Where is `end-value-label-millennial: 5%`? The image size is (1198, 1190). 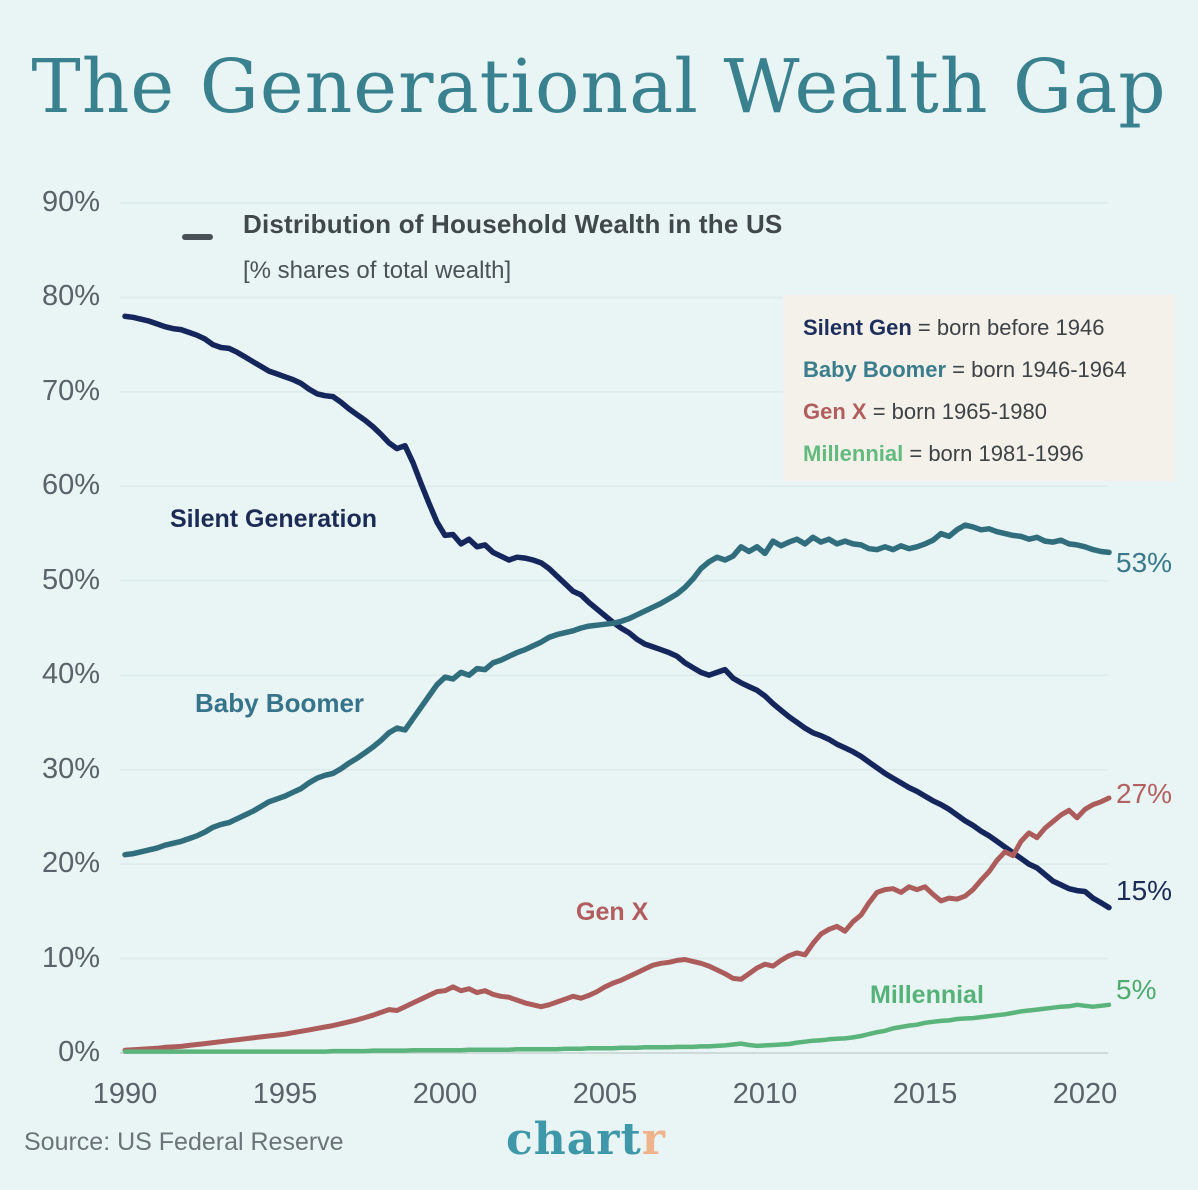
end-value-label-millennial: 5% is located at coordinates (1136, 989).